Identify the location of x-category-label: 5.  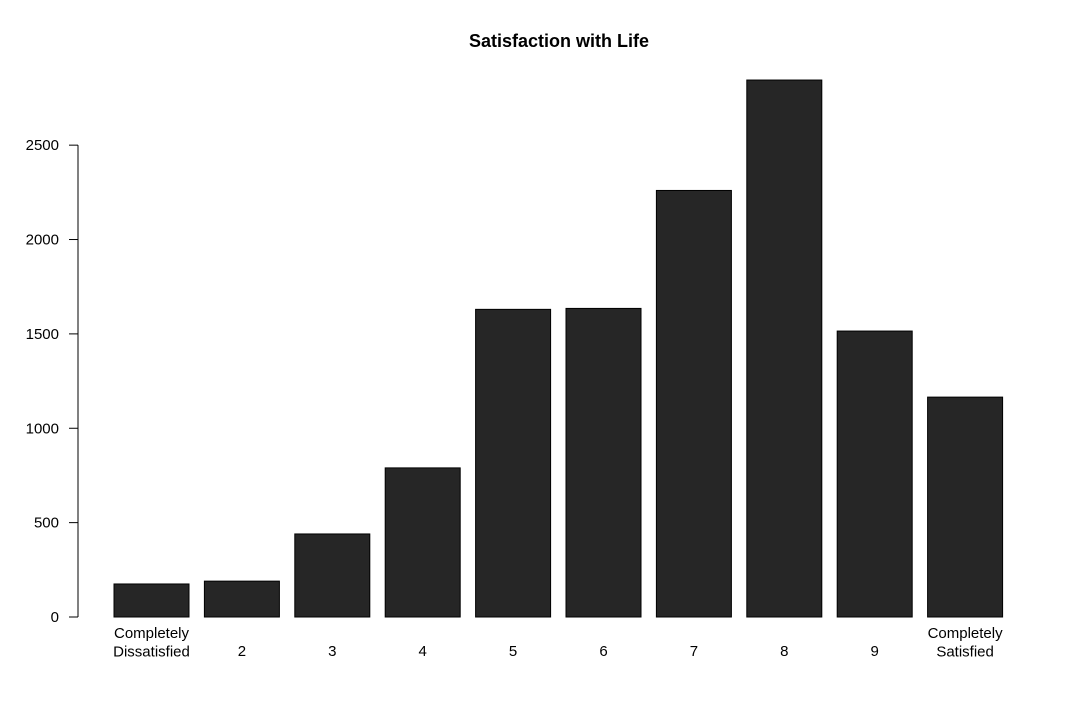
(513, 651).